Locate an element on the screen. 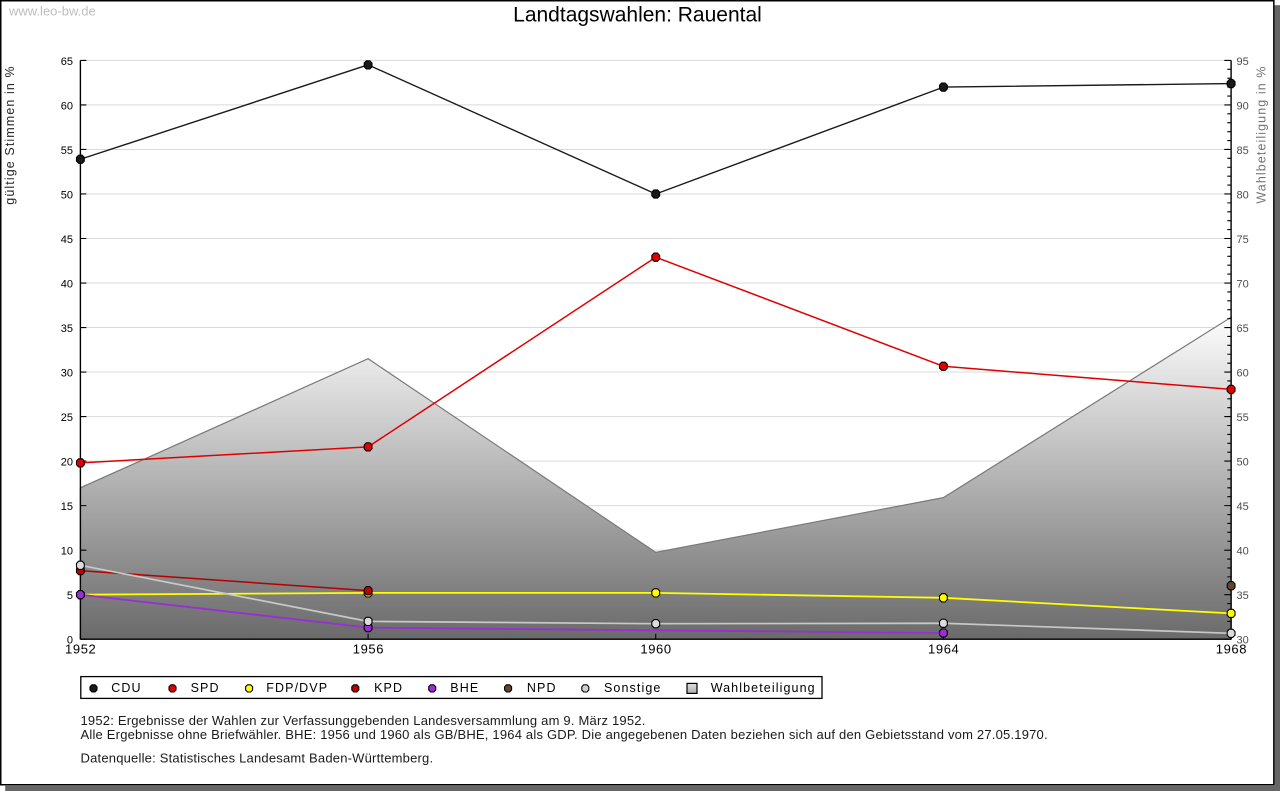 This screenshot has height=791, width=1280. svg-text: 90 is located at coordinates (1243, 106).